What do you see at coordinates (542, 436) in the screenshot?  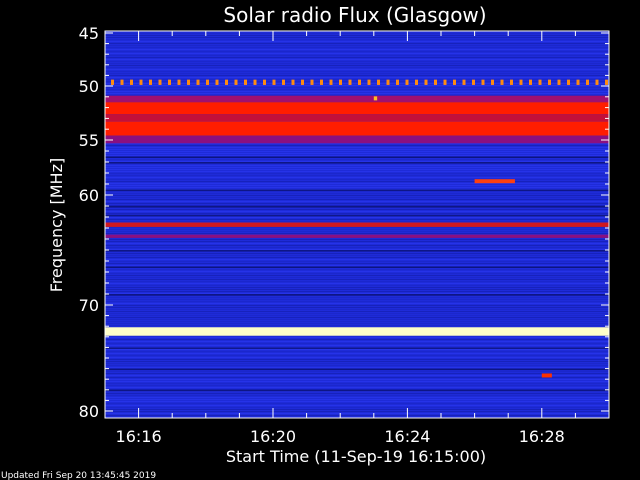 I see `x-tick-label: 16:28` at bounding box center [542, 436].